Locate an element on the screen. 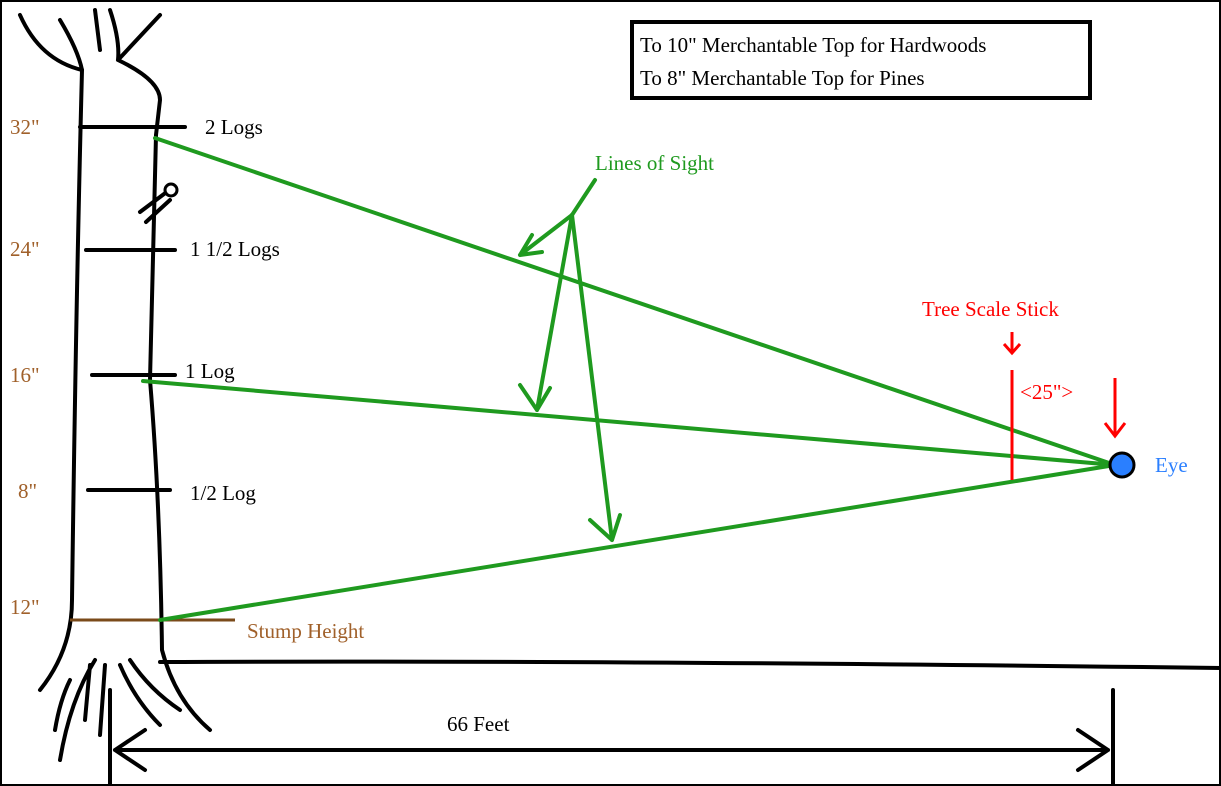 The width and height of the screenshot is (1221, 786). legend-box is located at coordinates (861, 60).